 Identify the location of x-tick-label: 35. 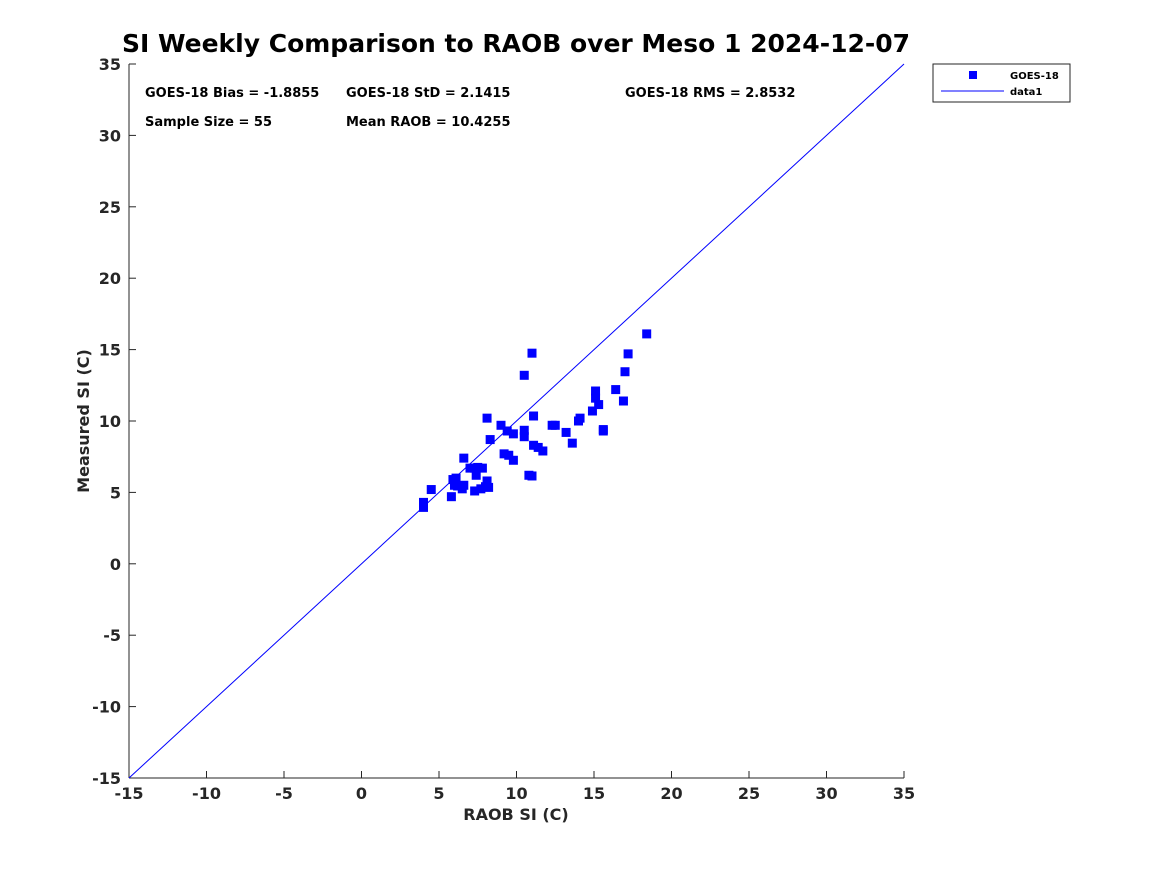
(904, 793).